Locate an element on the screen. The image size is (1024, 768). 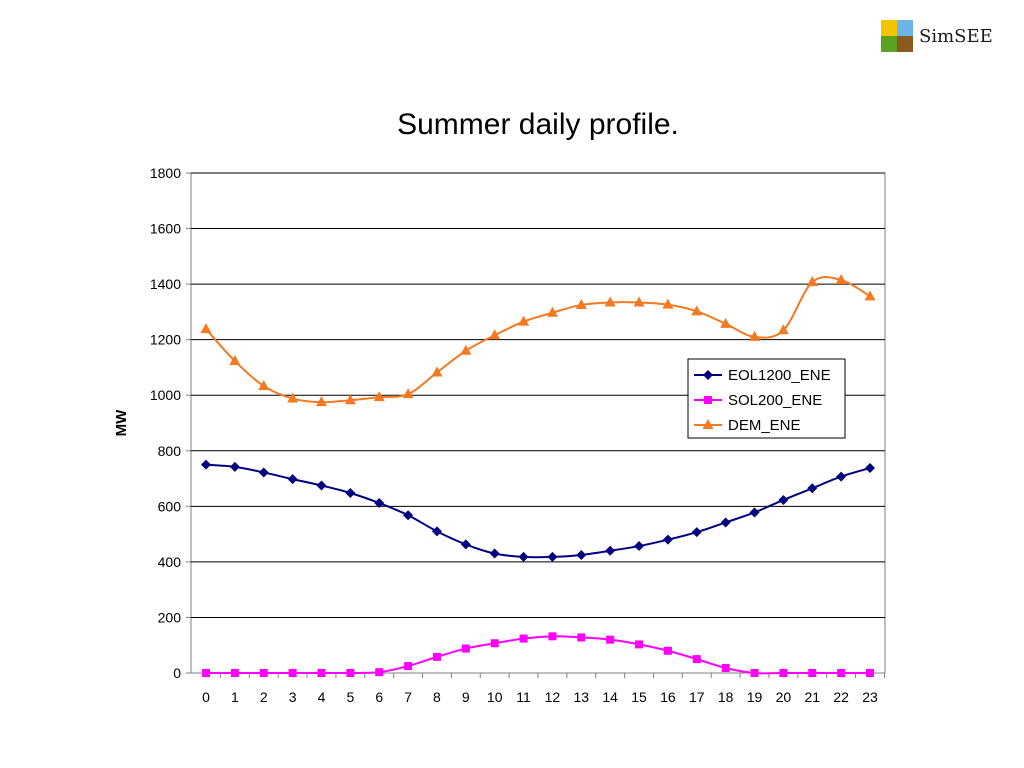
x-tick-label: 2 is located at coordinates (264, 697).